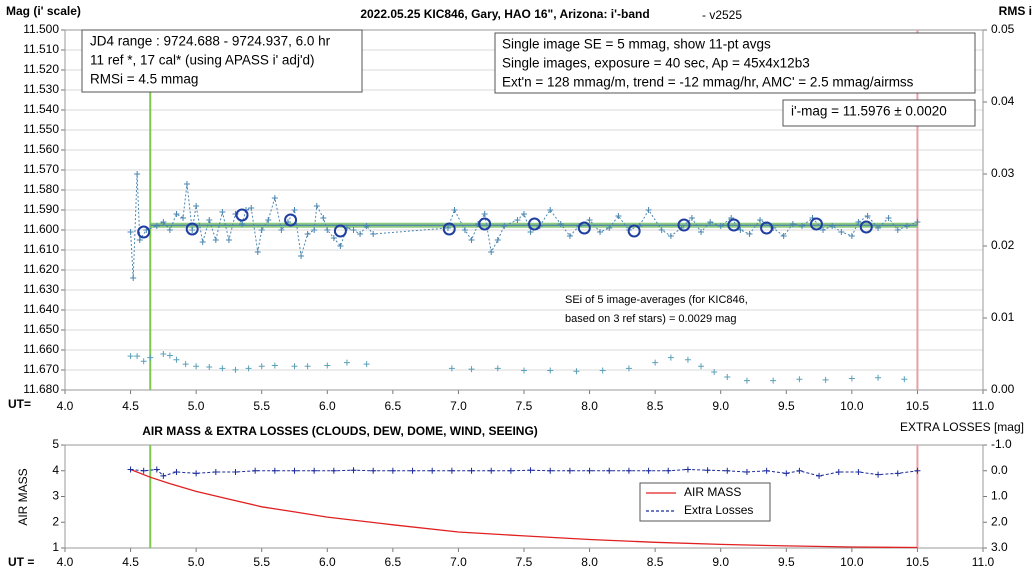  What do you see at coordinates (393, 562) in the screenshot?
I see `x-tick-label: 6.5` at bounding box center [393, 562].